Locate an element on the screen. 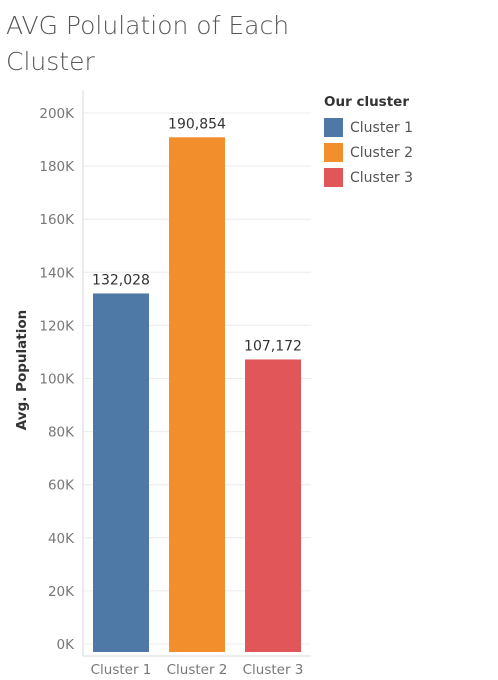  y-tick-label: 200K is located at coordinates (57, 114).